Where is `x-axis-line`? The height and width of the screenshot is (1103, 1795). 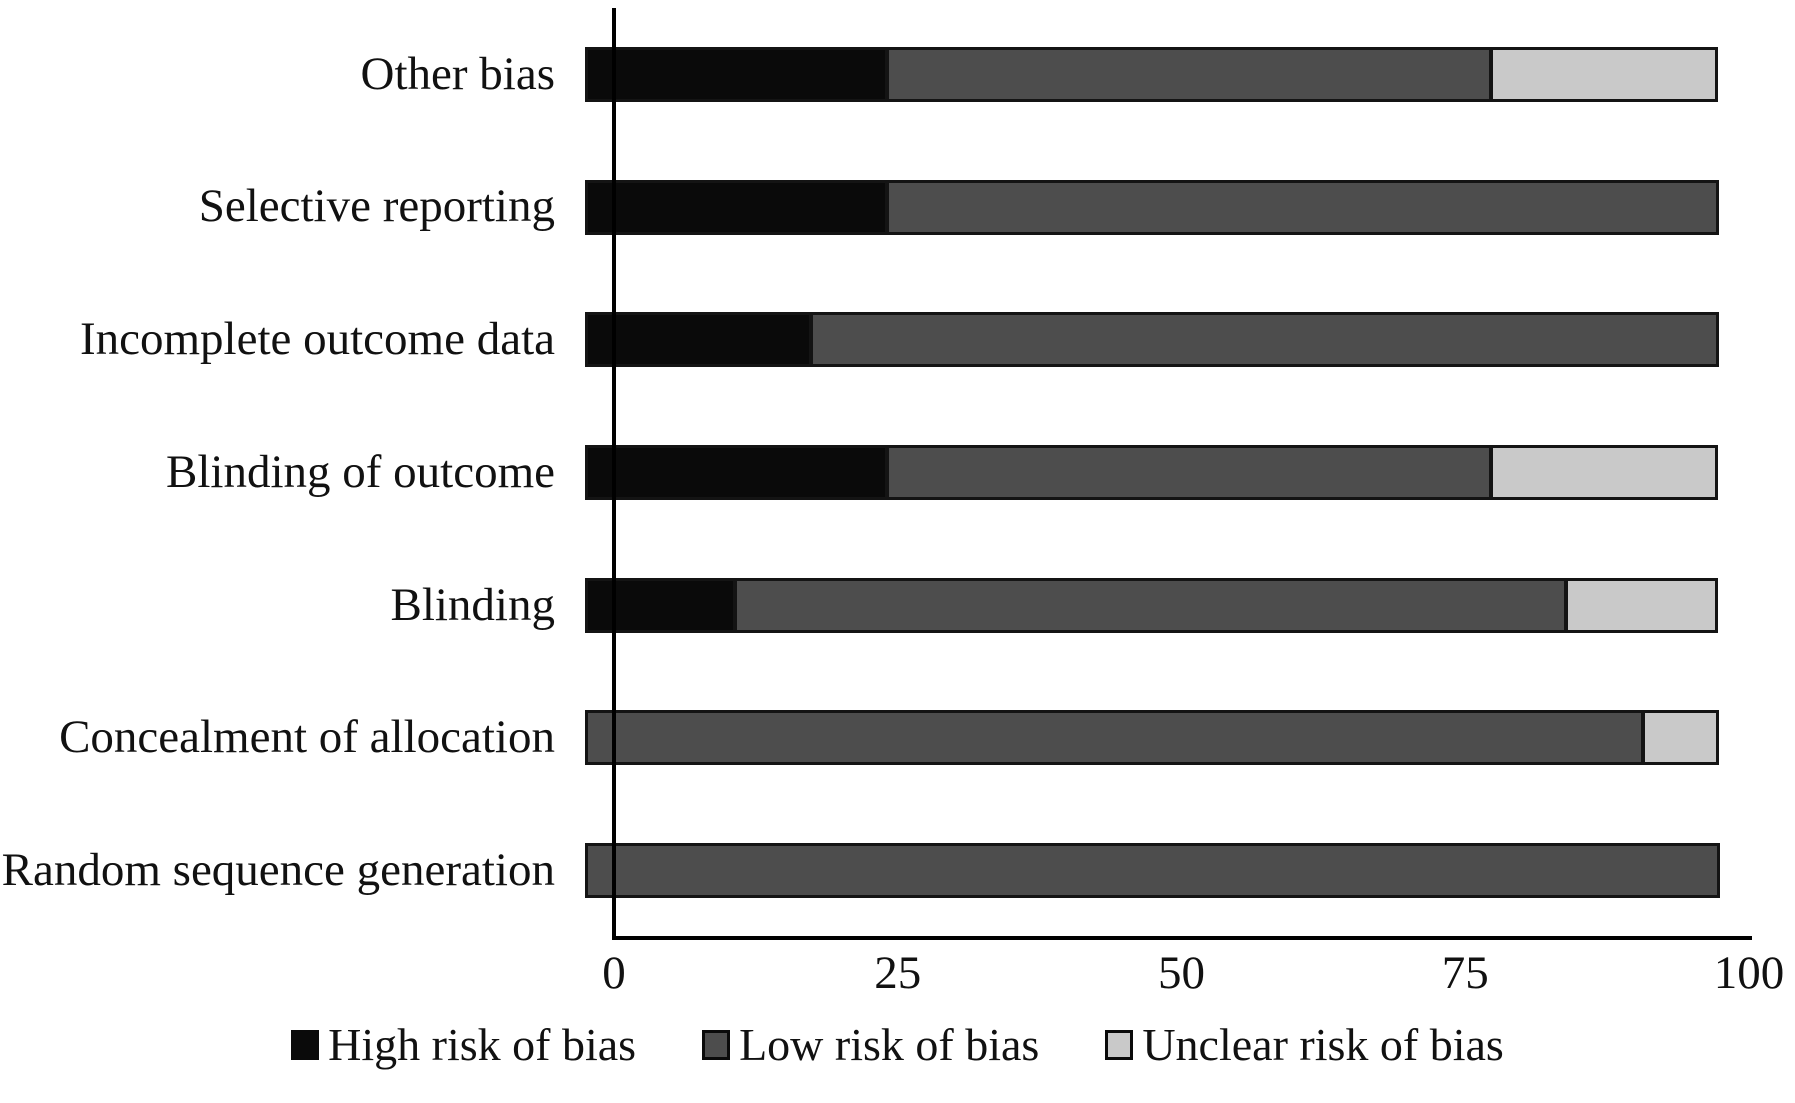 x-axis-line is located at coordinates (1182, 938).